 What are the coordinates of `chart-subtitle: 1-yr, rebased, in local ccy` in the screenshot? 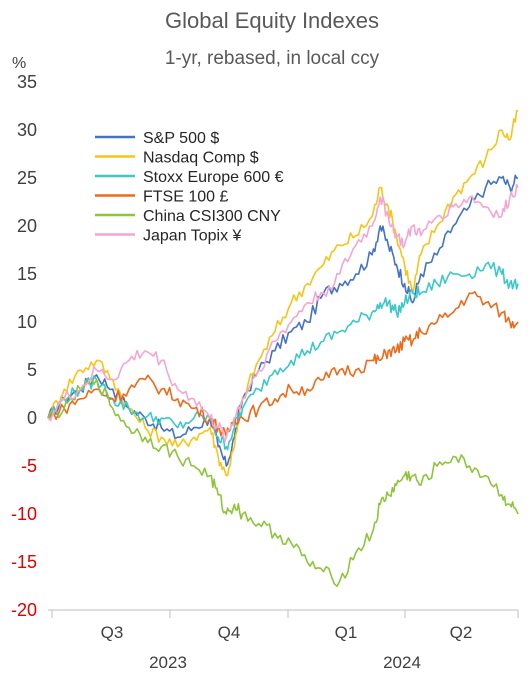 It's located at (272, 58).